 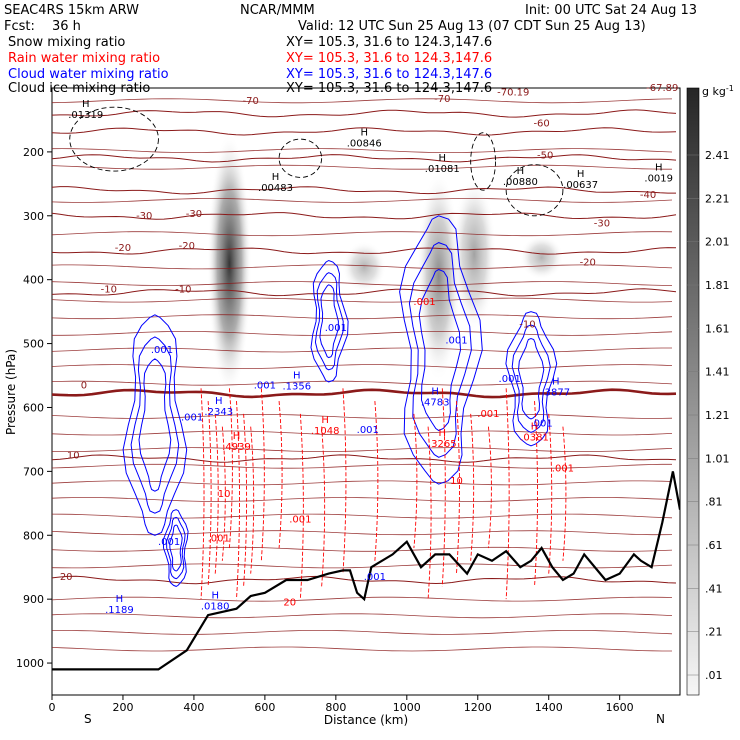 What do you see at coordinates (648, 195) in the screenshot?
I see `isotherm-label: -40` at bounding box center [648, 195].